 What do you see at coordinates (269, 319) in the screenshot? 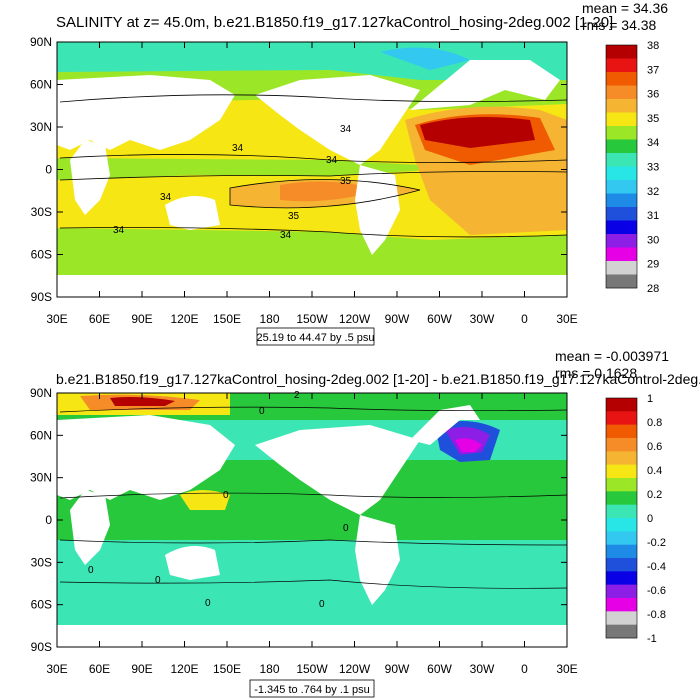
I see `x-tick-label: 180` at bounding box center [269, 319].